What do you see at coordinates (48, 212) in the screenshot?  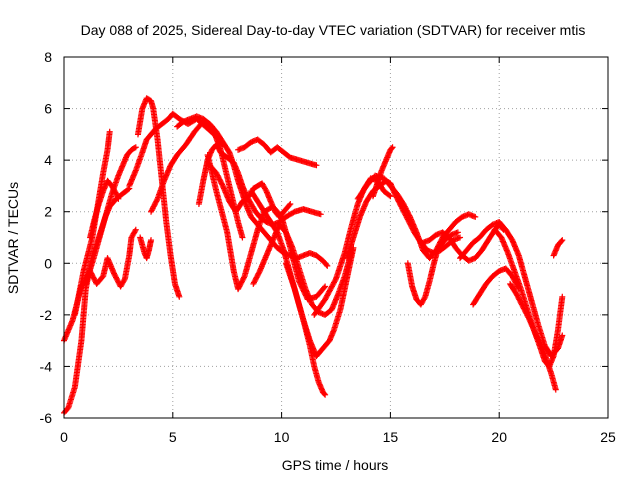 I see `y-tick-label: 2` at bounding box center [48, 212].